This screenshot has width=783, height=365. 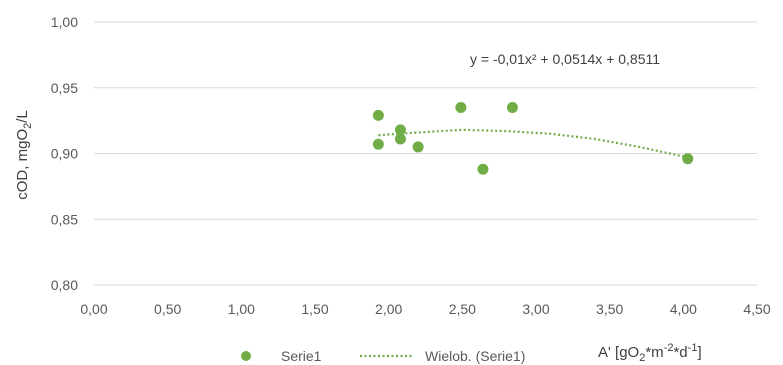 What do you see at coordinates (683, 309) in the screenshot?
I see `x-tick-label: 4,00` at bounding box center [683, 309].